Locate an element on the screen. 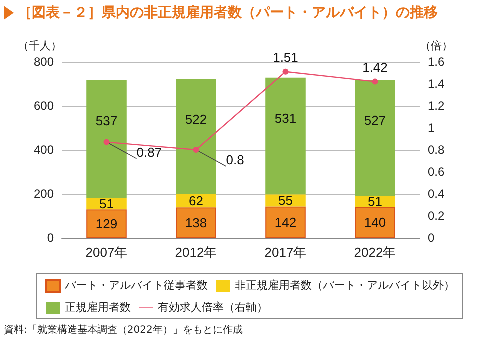 This screenshot has width=500, height=345. y2-axis-title: （倍） is located at coordinates (436, 46).